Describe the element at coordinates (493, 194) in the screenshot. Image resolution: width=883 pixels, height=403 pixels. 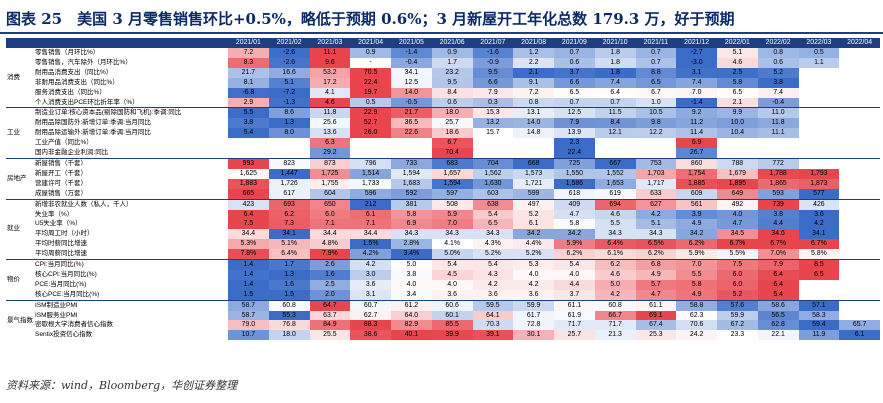
I see `value-cell: 603` at that location.